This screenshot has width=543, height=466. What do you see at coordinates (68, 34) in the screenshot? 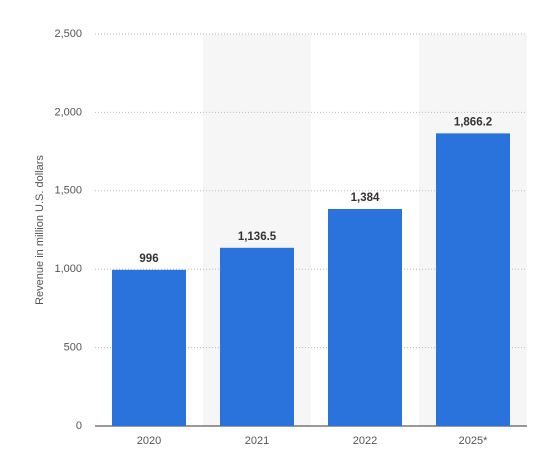
I see `y-tick-label: 2,500` at bounding box center [68, 34].